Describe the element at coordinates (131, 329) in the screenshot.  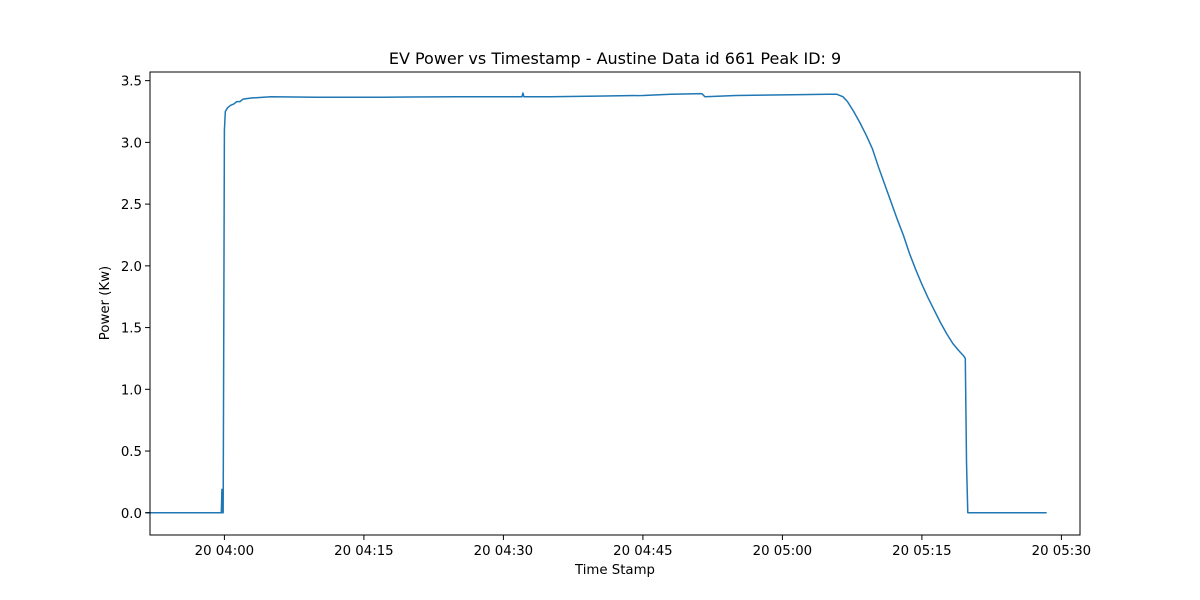
I see `y-tick-label: 1.5` at that location.